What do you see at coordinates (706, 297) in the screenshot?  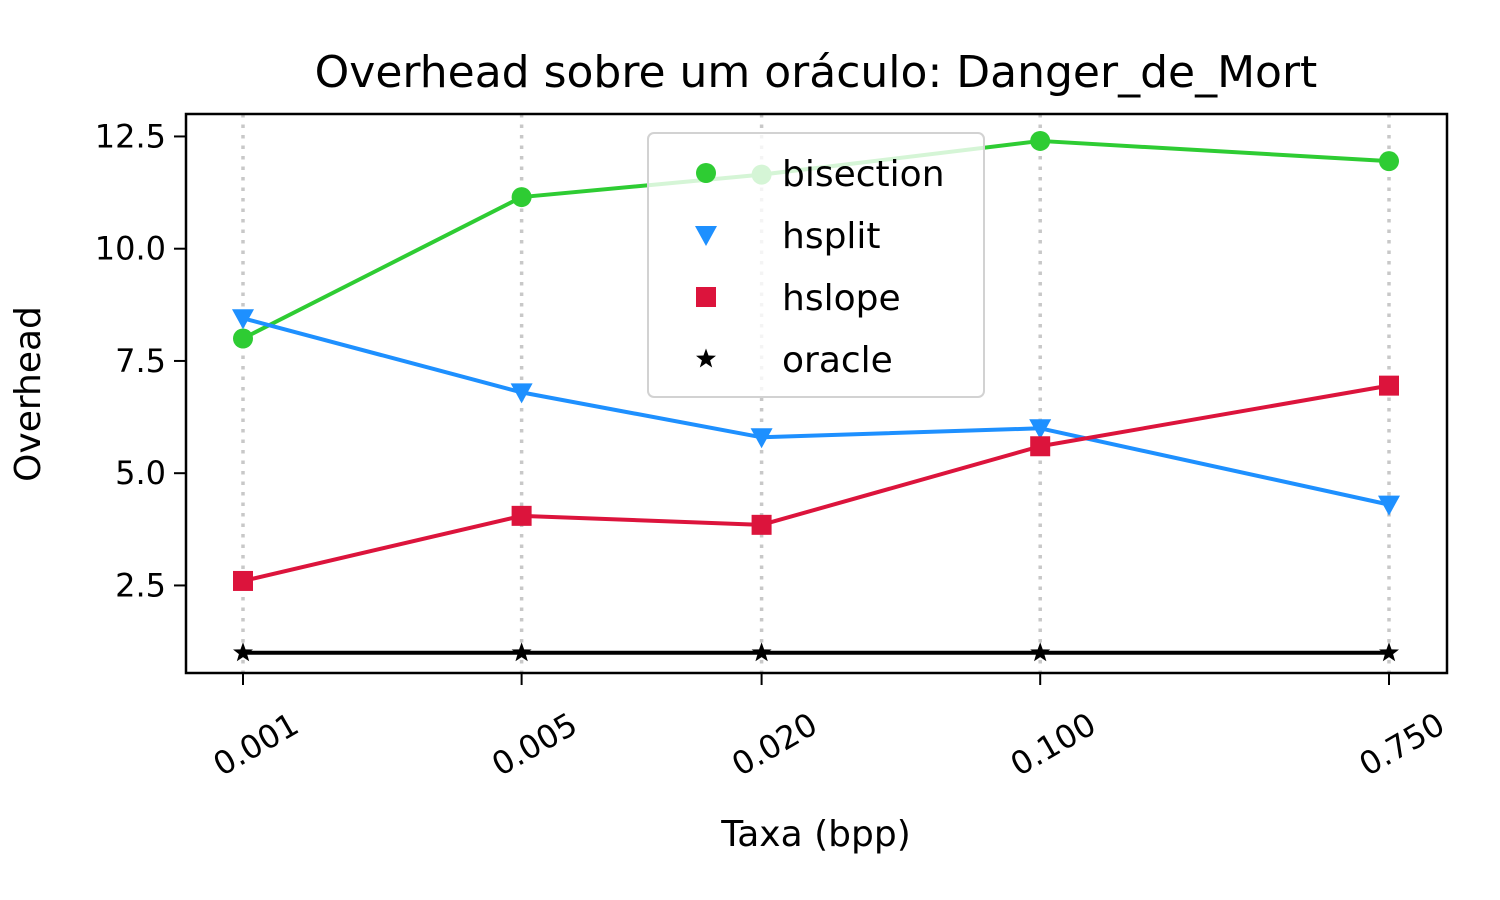 I see `legend-marker-hslope` at bounding box center [706, 297].